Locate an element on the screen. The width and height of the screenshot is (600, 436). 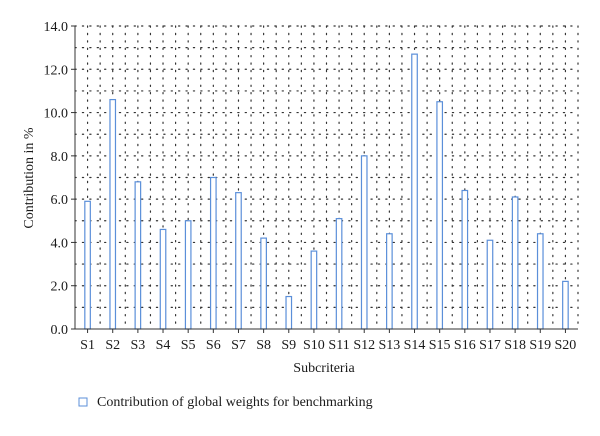
x-tick-label: S4 is located at coordinates (163, 345).